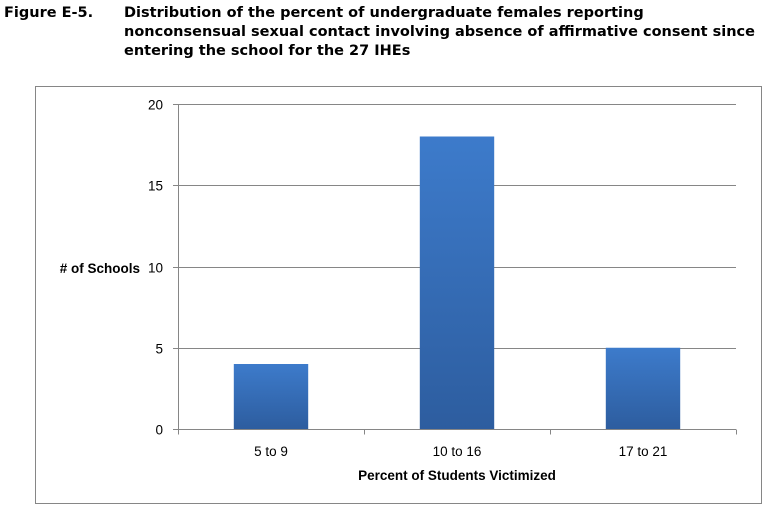 The height and width of the screenshot is (515, 768). What do you see at coordinates (159, 430) in the screenshot?
I see `y-tick-label: 0` at bounding box center [159, 430].